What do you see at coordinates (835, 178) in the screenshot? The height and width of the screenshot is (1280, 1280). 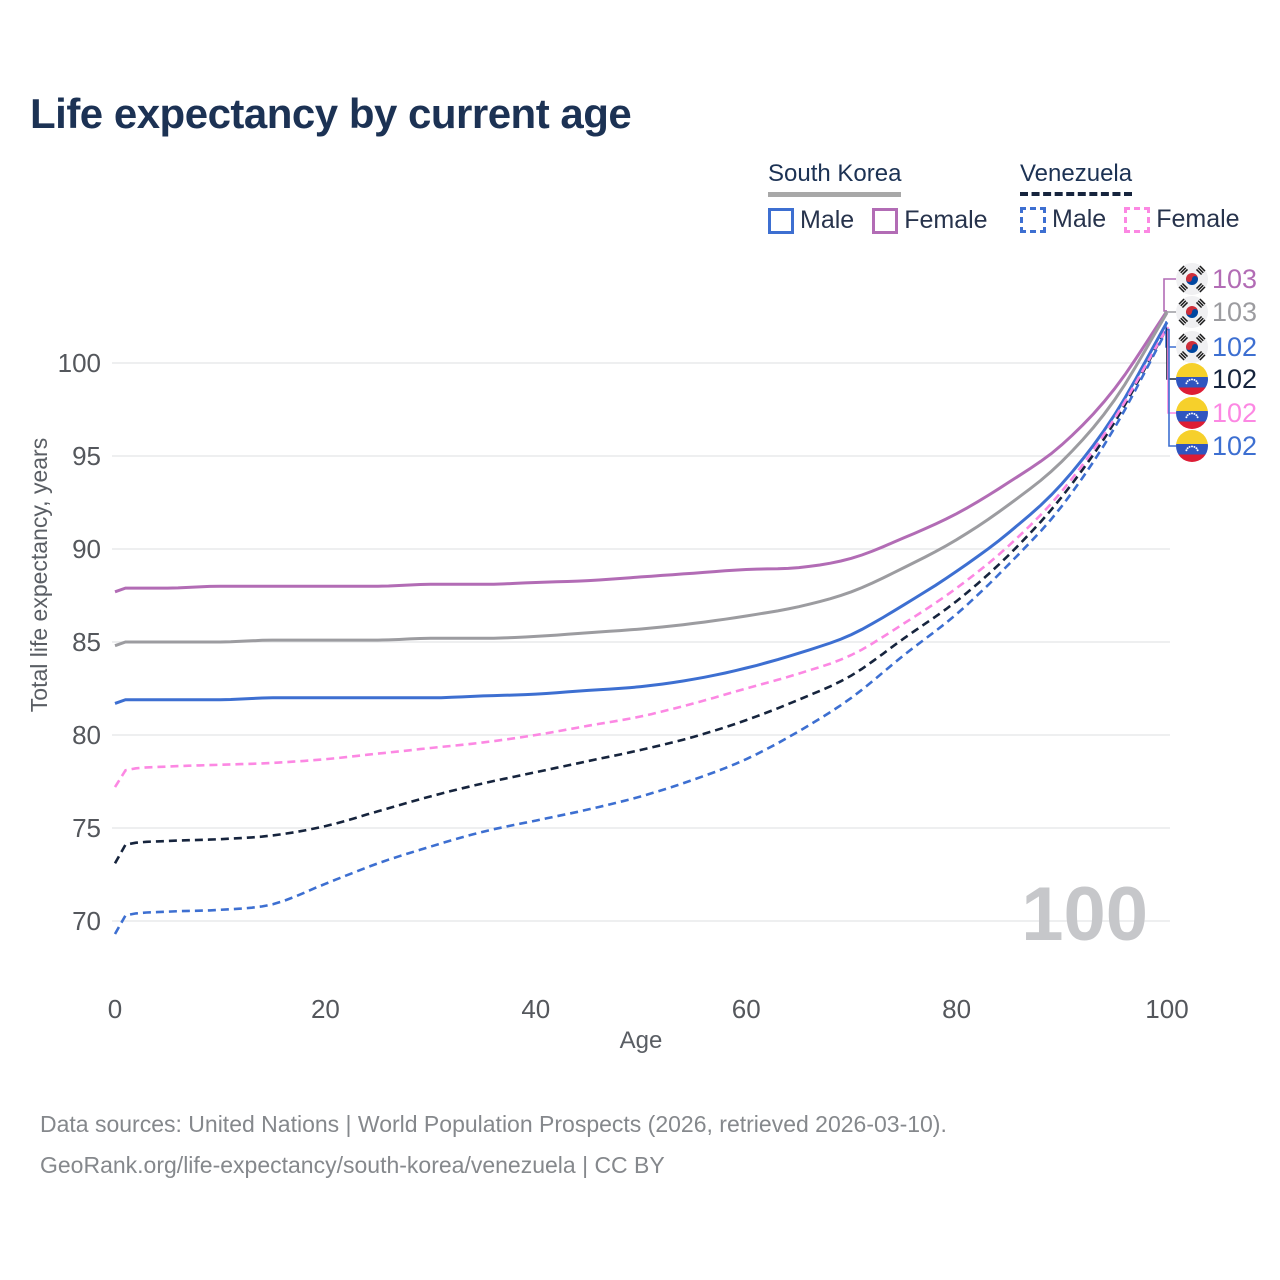 I see `legend-country-south-korea: South Korea` at bounding box center [835, 178].